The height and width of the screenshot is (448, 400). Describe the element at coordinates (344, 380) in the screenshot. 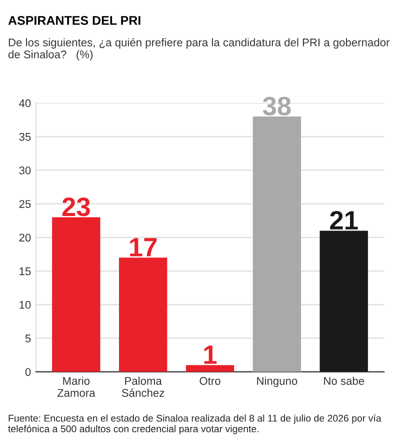

I see `x-tick-label: No sabe` at that location.